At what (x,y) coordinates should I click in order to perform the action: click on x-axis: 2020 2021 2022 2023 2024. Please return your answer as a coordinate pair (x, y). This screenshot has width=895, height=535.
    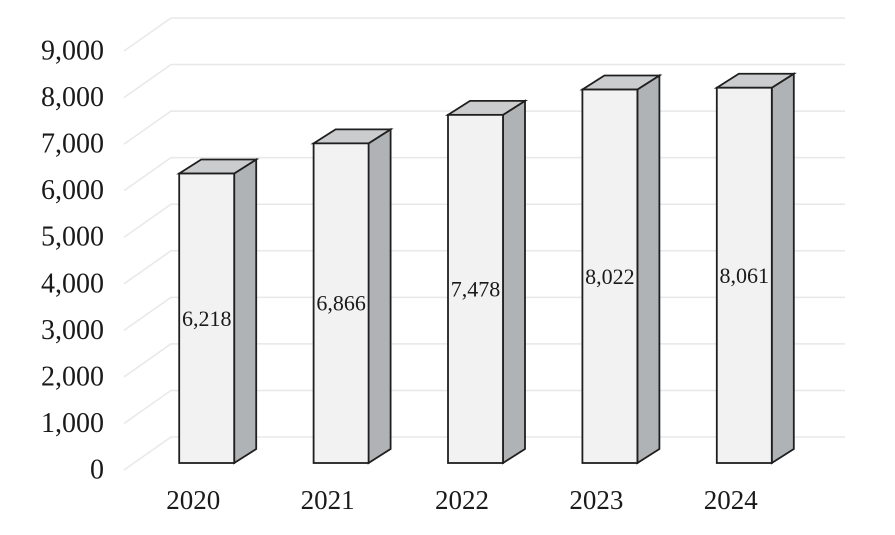
    Looking at the image, I should click on (462, 500).